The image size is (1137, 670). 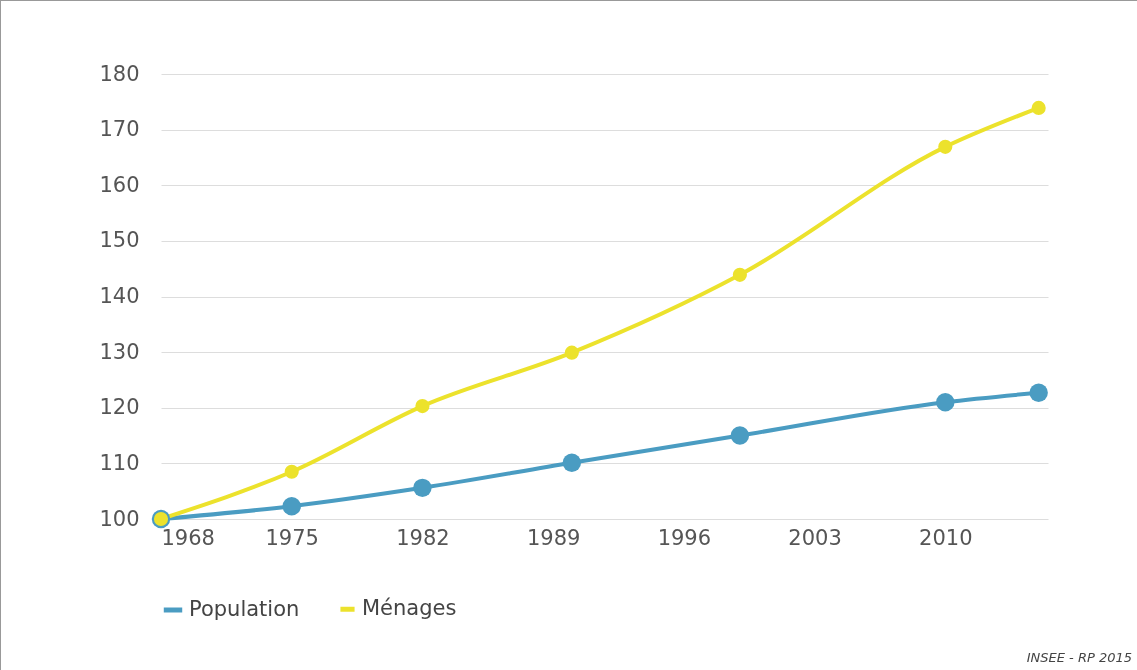 I want to click on y-tick-label: 150, so click(x=119, y=240).